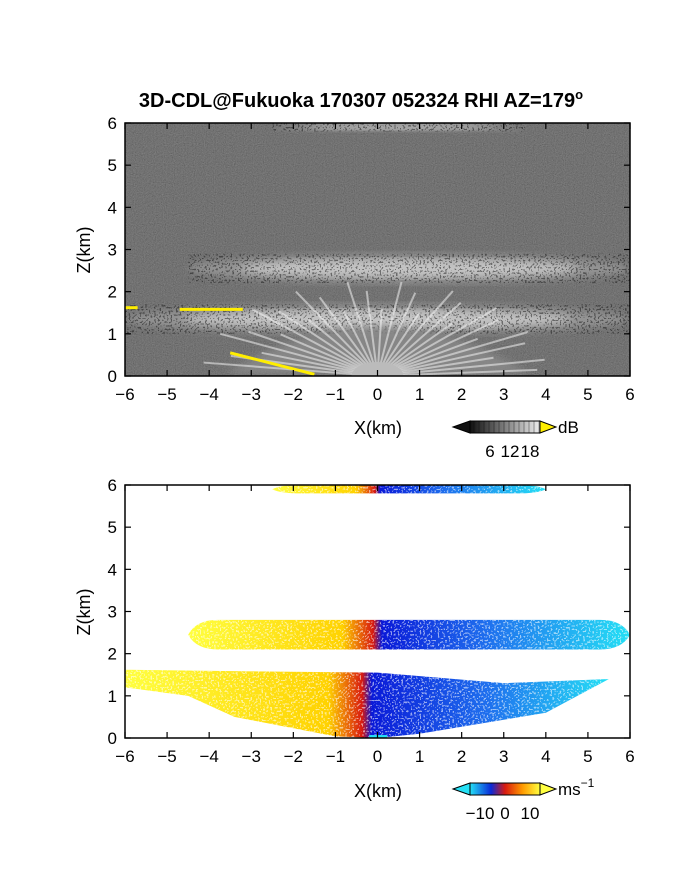  Describe the element at coordinates (84, 250) in the screenshot. I see `reflectivity-ylabel: Z(km)` at that location.